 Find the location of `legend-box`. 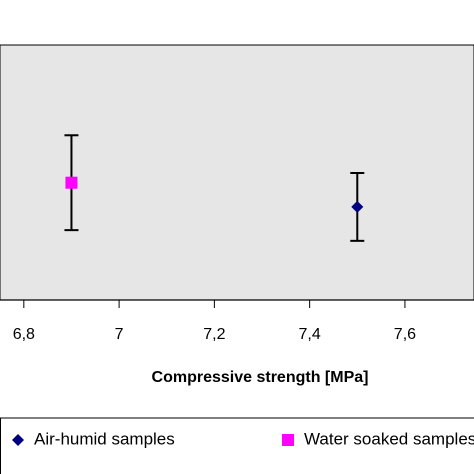

legend-box is located at coordinates (237, 445).